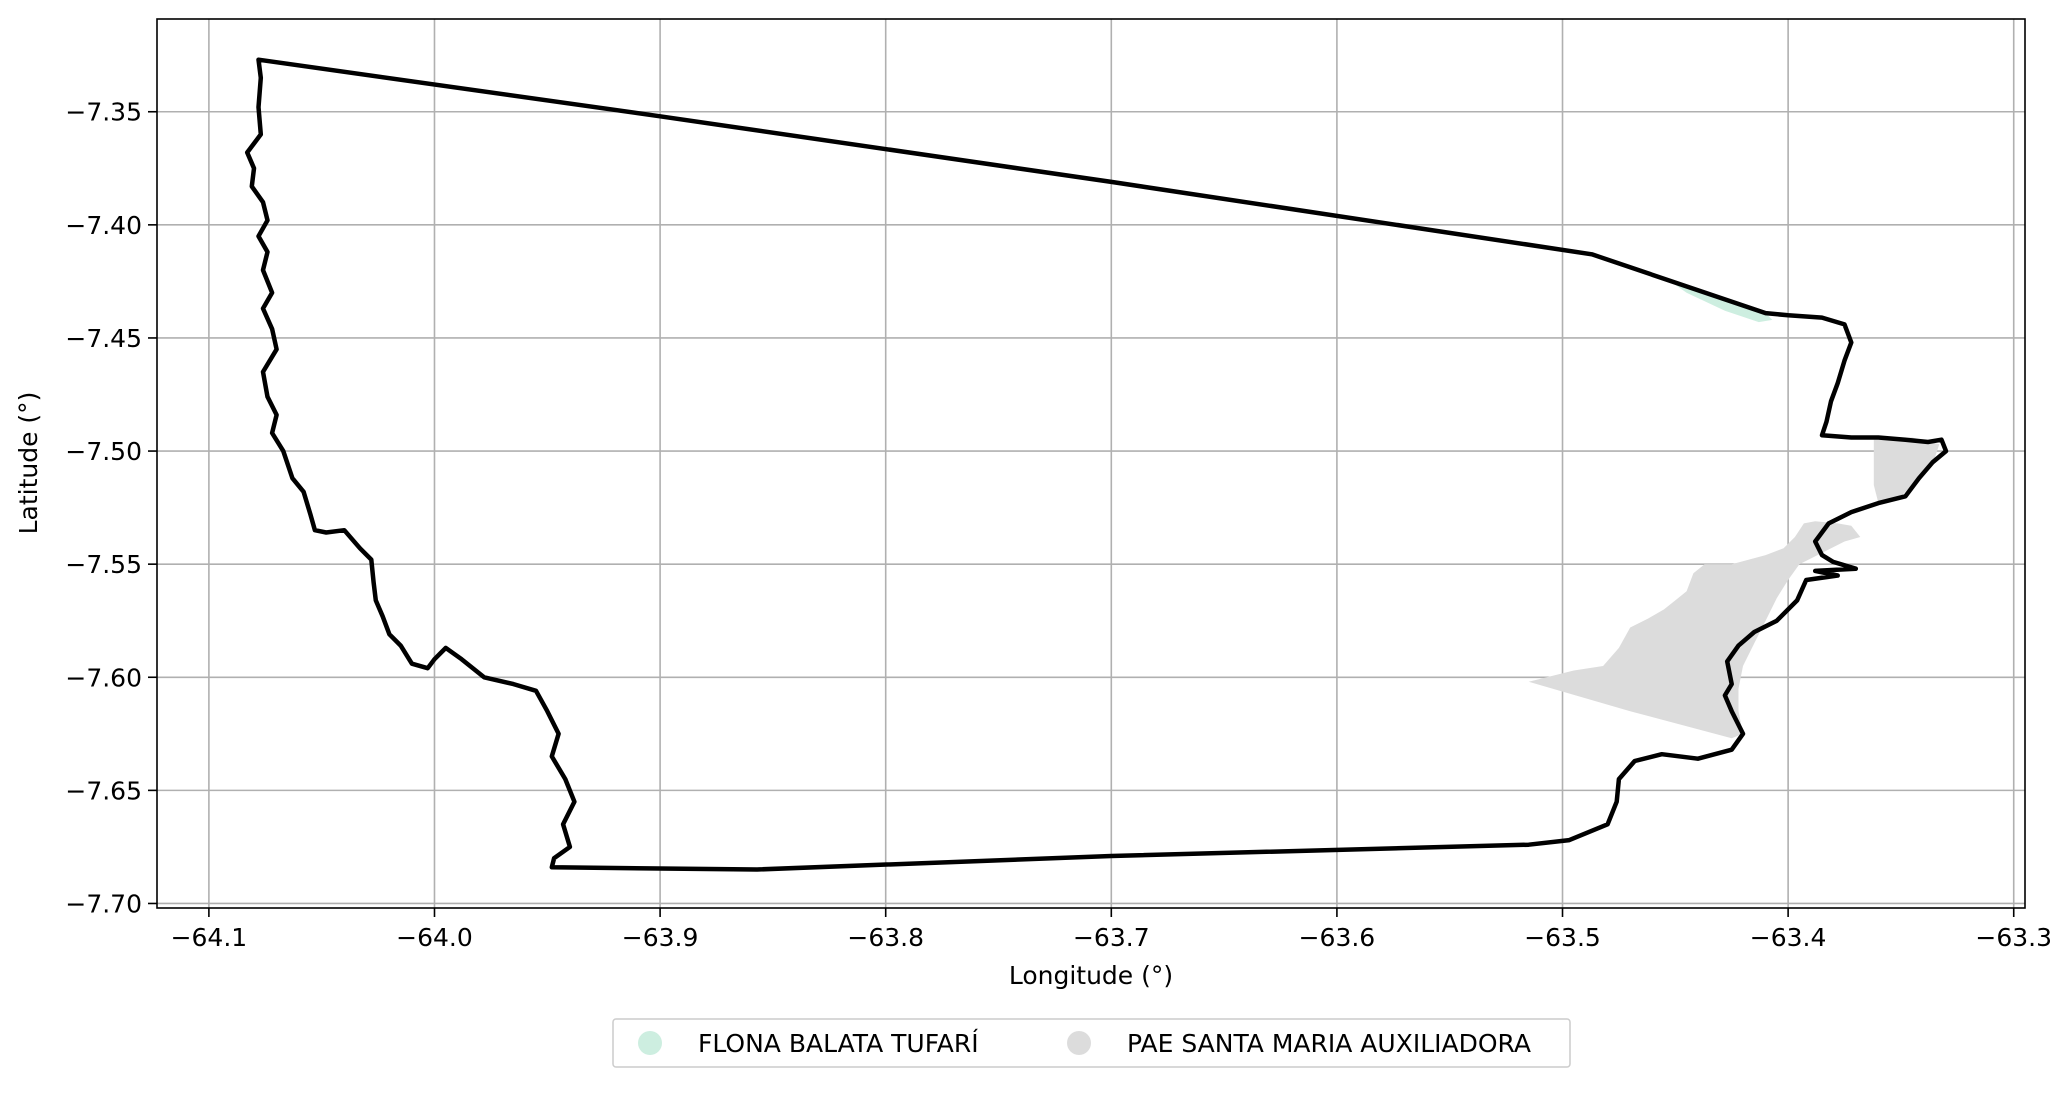  I want to click on x-tick-label: −63.7, so click(1111, 937).